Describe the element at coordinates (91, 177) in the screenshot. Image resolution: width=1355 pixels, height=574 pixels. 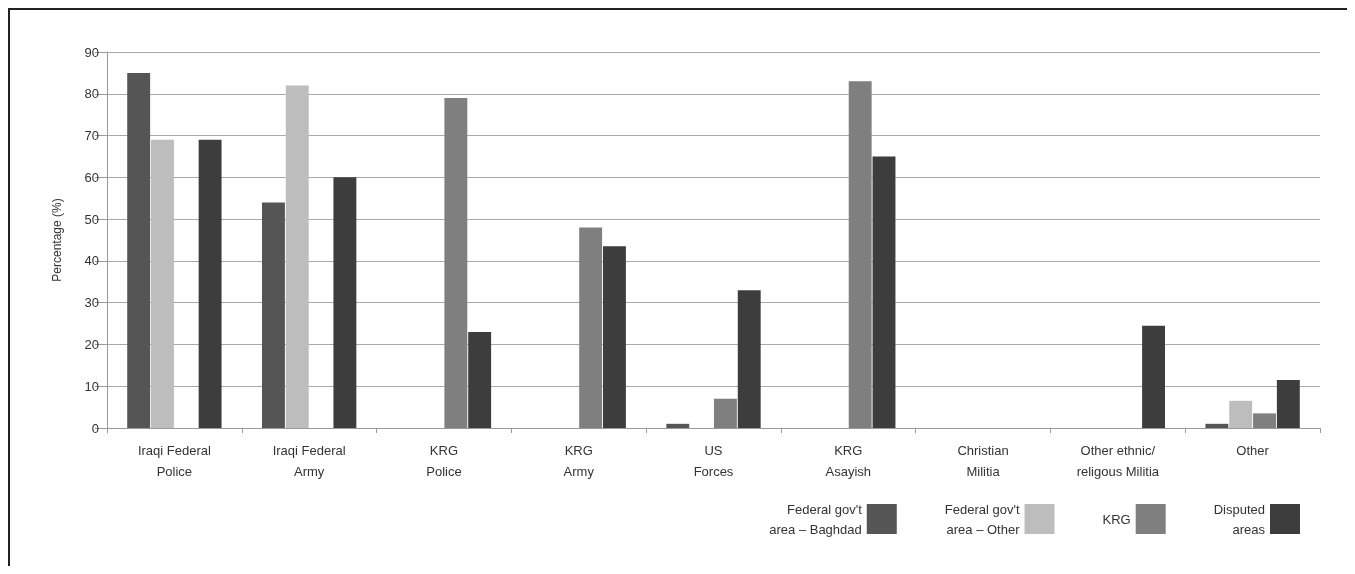
I see `y-tick-label: 60` at that location.